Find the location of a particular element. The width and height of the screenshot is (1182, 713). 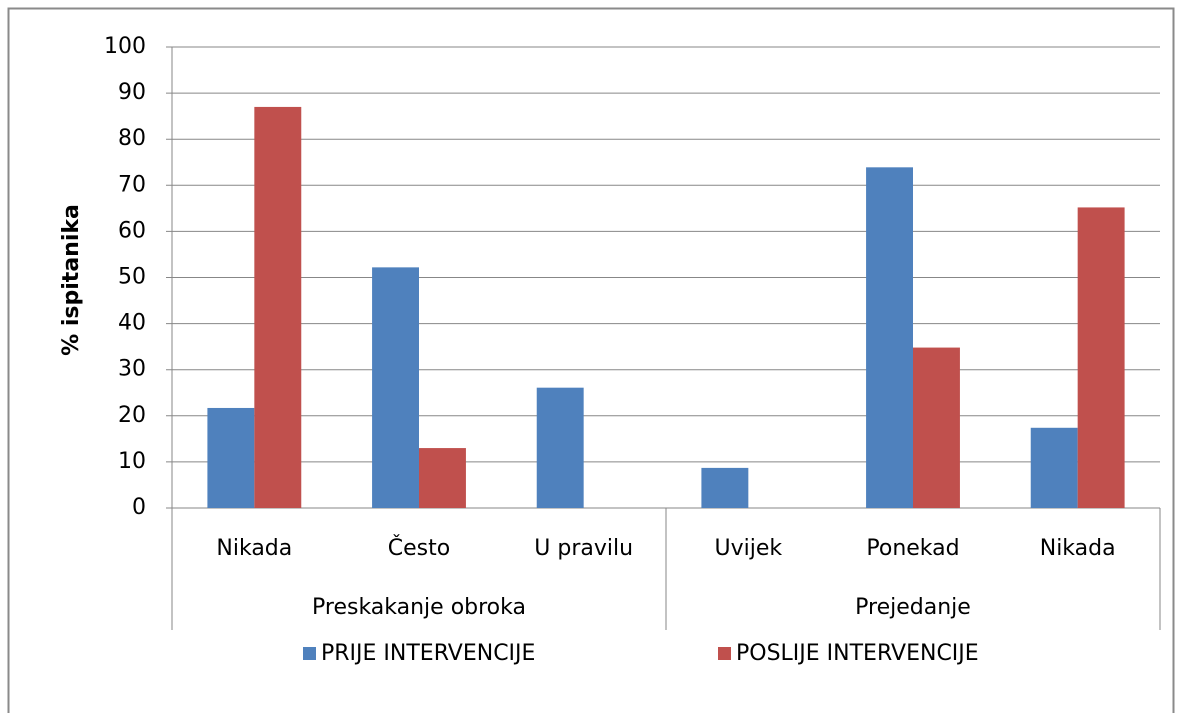

y-tick-label: 10 is located at coordinates (132, 461).